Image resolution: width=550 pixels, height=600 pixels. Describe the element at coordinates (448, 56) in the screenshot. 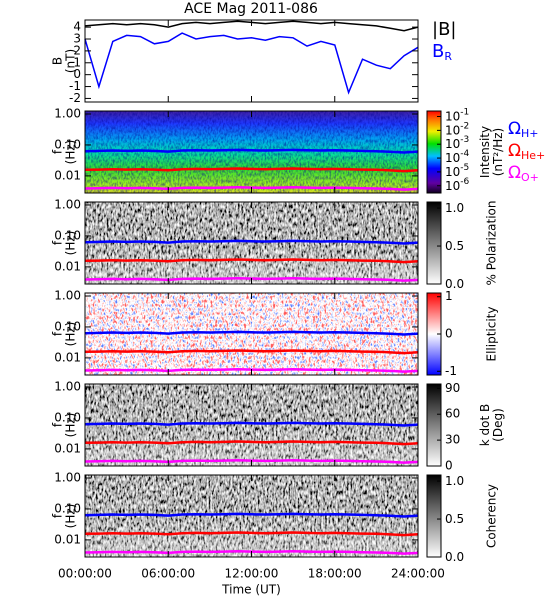

I see `legend-subscript: R` at that location.